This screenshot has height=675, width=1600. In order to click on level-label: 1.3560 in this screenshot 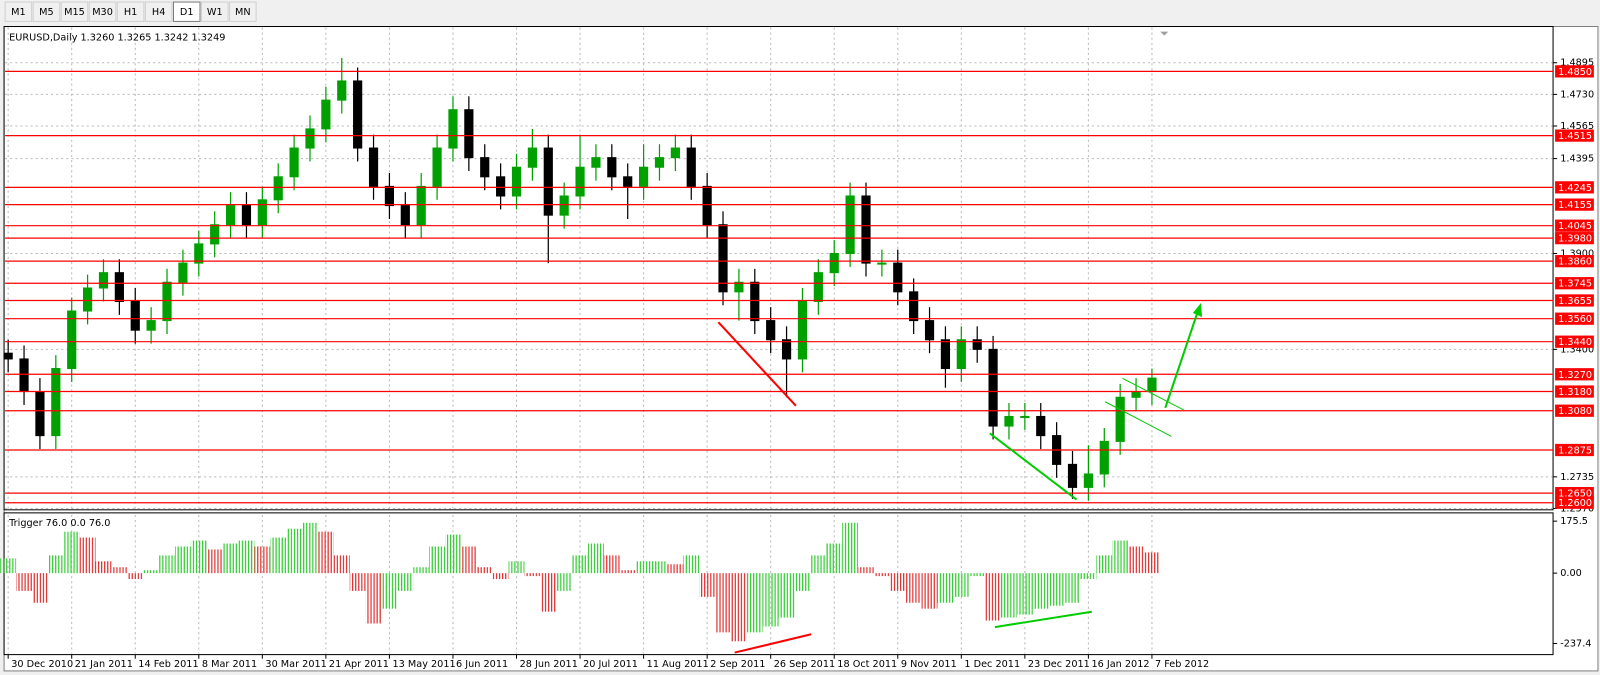, I will do `click(1575, 319)`.